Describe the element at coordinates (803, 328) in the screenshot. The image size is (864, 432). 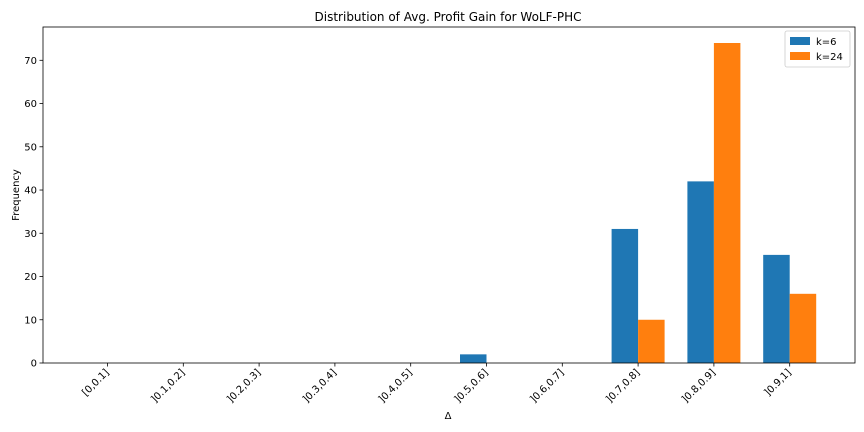
I see `bar-k=24-]0.9,1]` at that location.